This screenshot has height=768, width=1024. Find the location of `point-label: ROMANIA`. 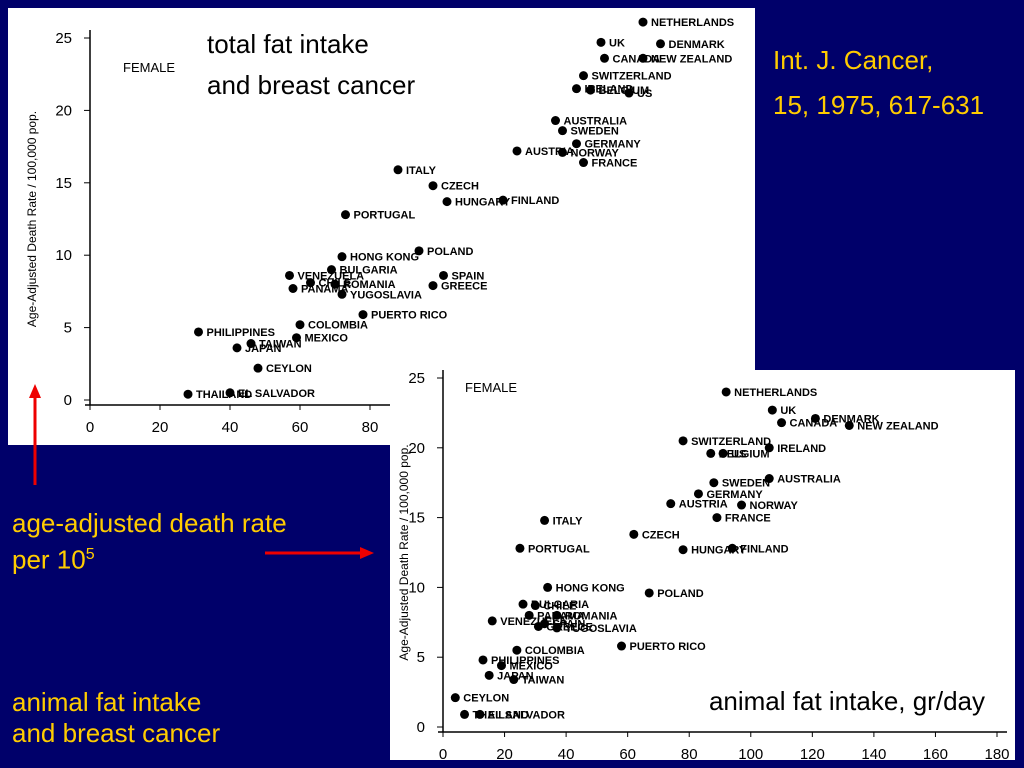

point-label: ROMANIA is located at coordinates (369, 285).